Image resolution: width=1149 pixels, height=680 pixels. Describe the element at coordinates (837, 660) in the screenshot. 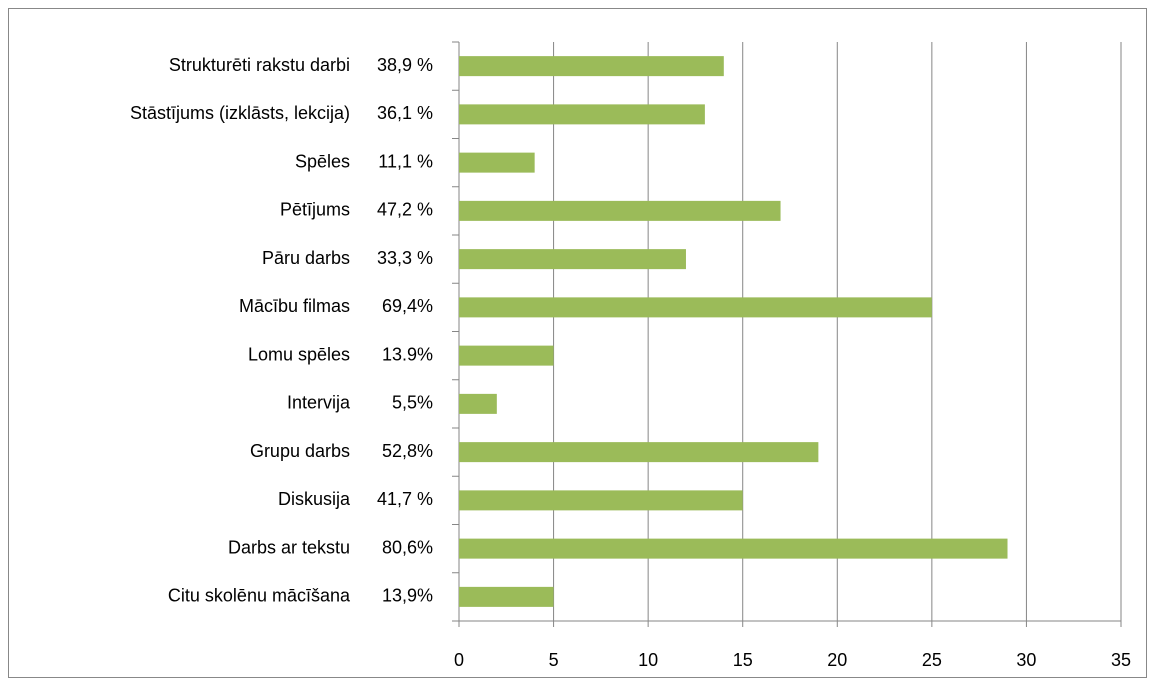

I see `x-tick-label: 20` at that location.